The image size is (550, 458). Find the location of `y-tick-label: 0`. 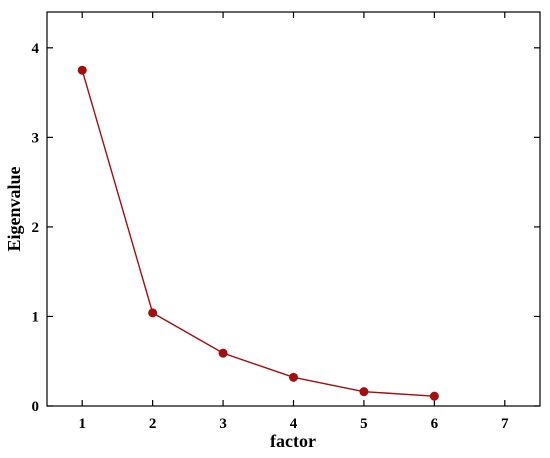

y-tick-label: 0 is located at coordinates (36, 407).